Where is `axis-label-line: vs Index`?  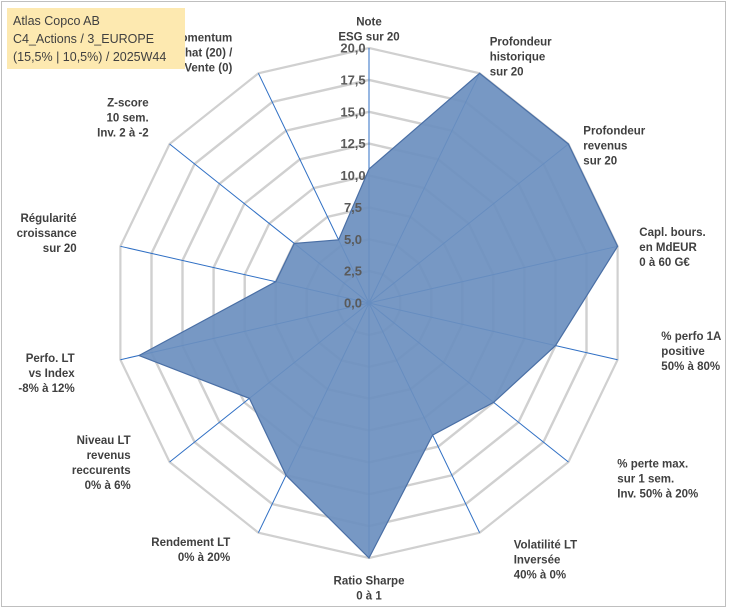
axis-label-line: vs Index is located at coordinates (52, 374).